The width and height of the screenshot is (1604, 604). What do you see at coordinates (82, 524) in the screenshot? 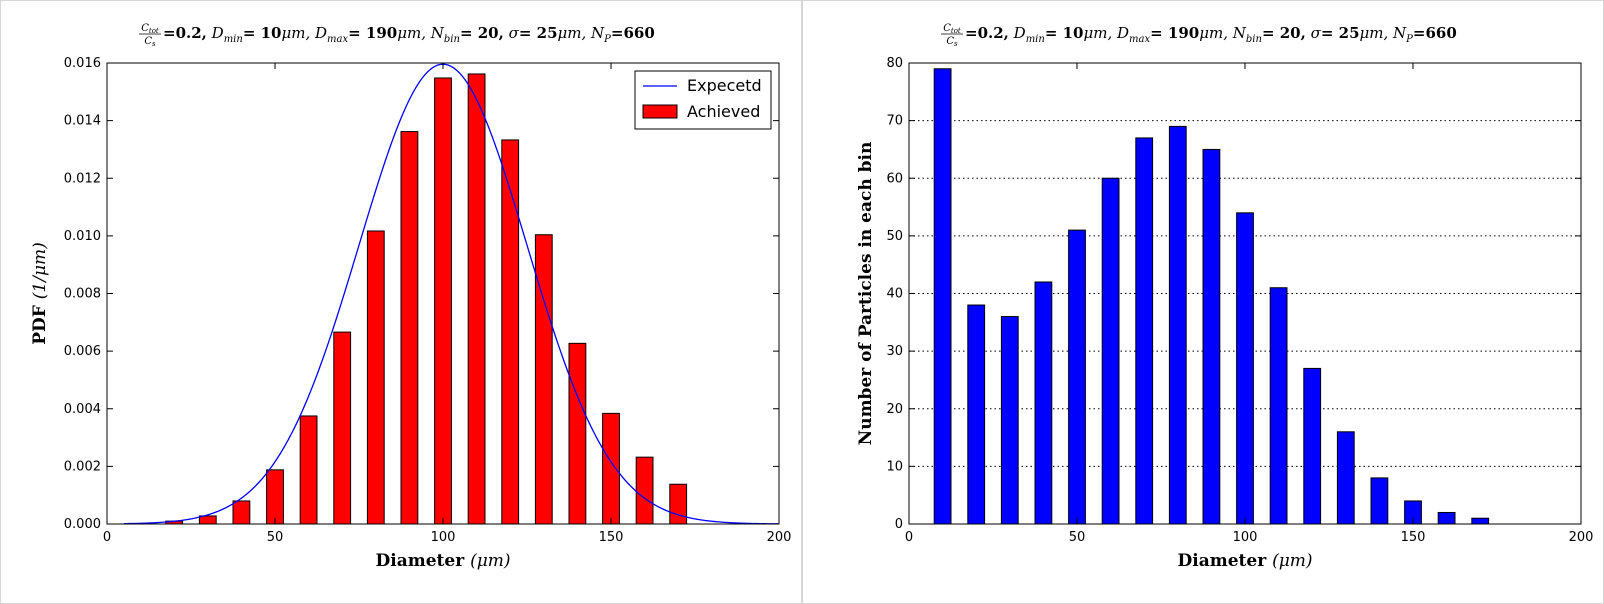
I see `y-tick-label: 0.000` at bounding box center [82, 524].